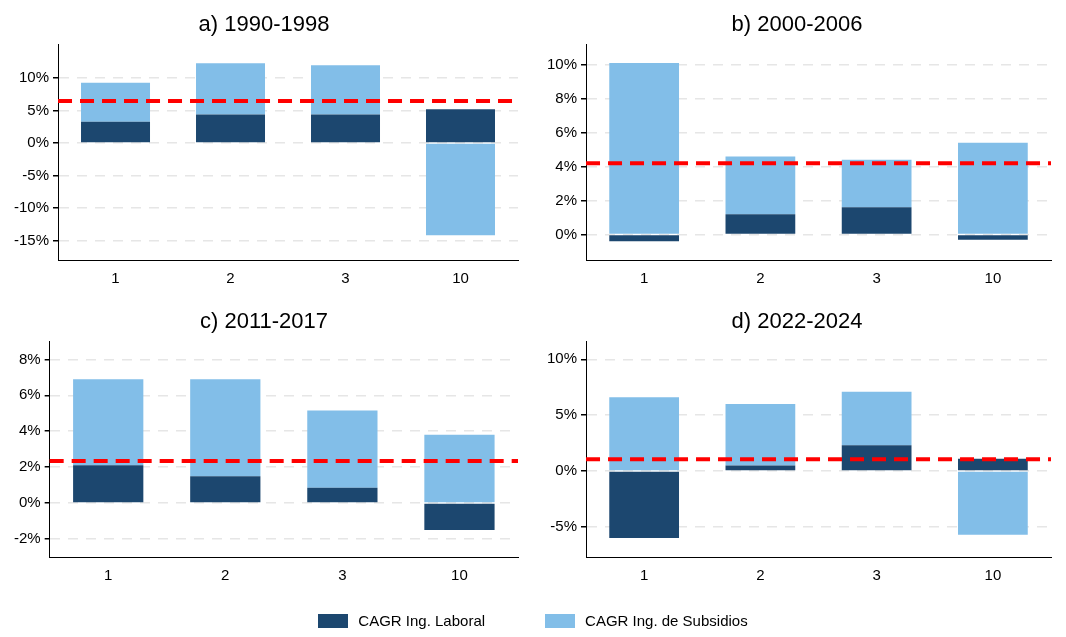 This screenshot has width=1066, height=637. What do you see at coordinates (797, 24) in the screenshot?
I see `chart-title: b) 2000-2006` at bounding box center [797, 24].